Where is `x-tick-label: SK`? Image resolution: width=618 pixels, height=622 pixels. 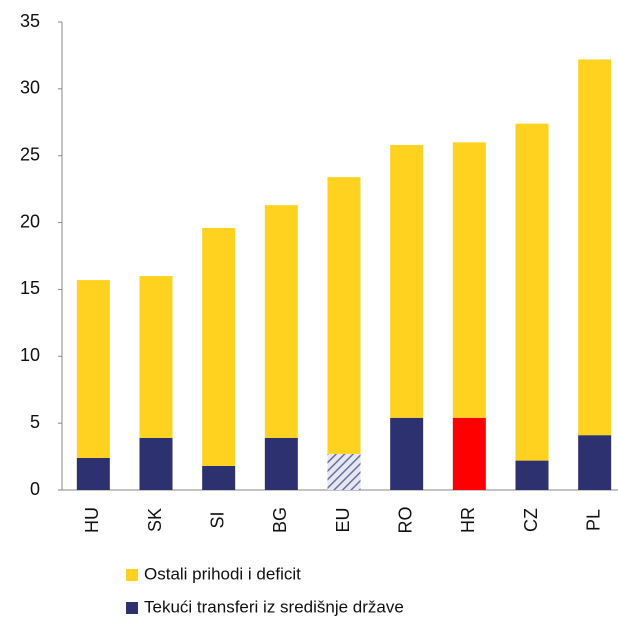 x-tick-label: SK is located at coordinates (155, 520).